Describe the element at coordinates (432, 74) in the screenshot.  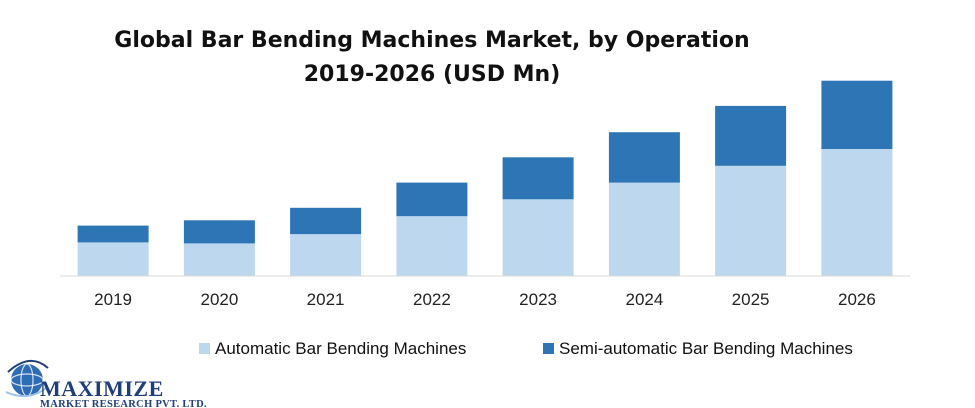
I see `chart-title-line2: 2019-2026 (USD Mn)` at that location.